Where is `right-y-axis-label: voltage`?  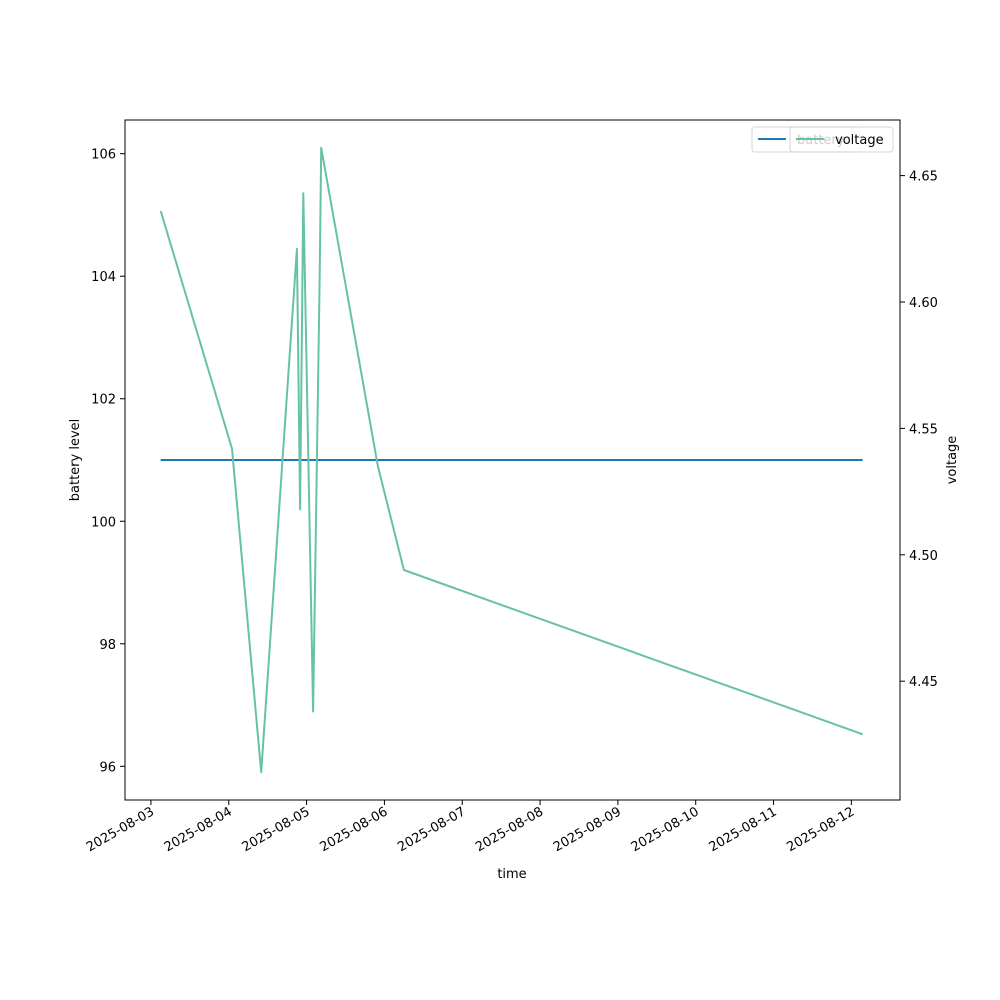 right-y-axis-label: voltage is located at coordinates (952, 460).